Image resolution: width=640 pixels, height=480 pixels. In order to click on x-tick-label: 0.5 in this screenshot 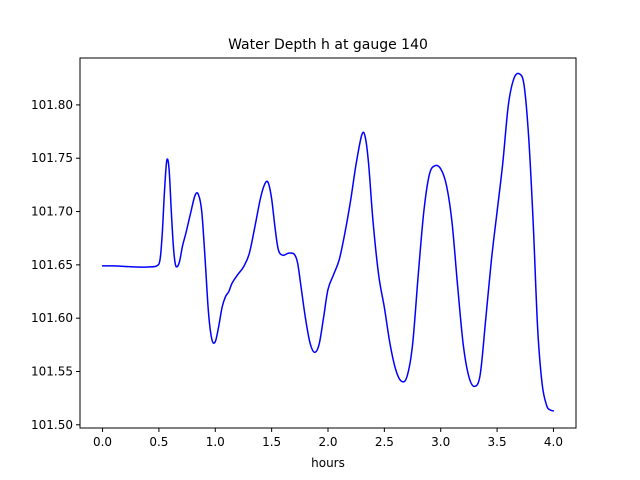, I will do `click(158, 442)`.